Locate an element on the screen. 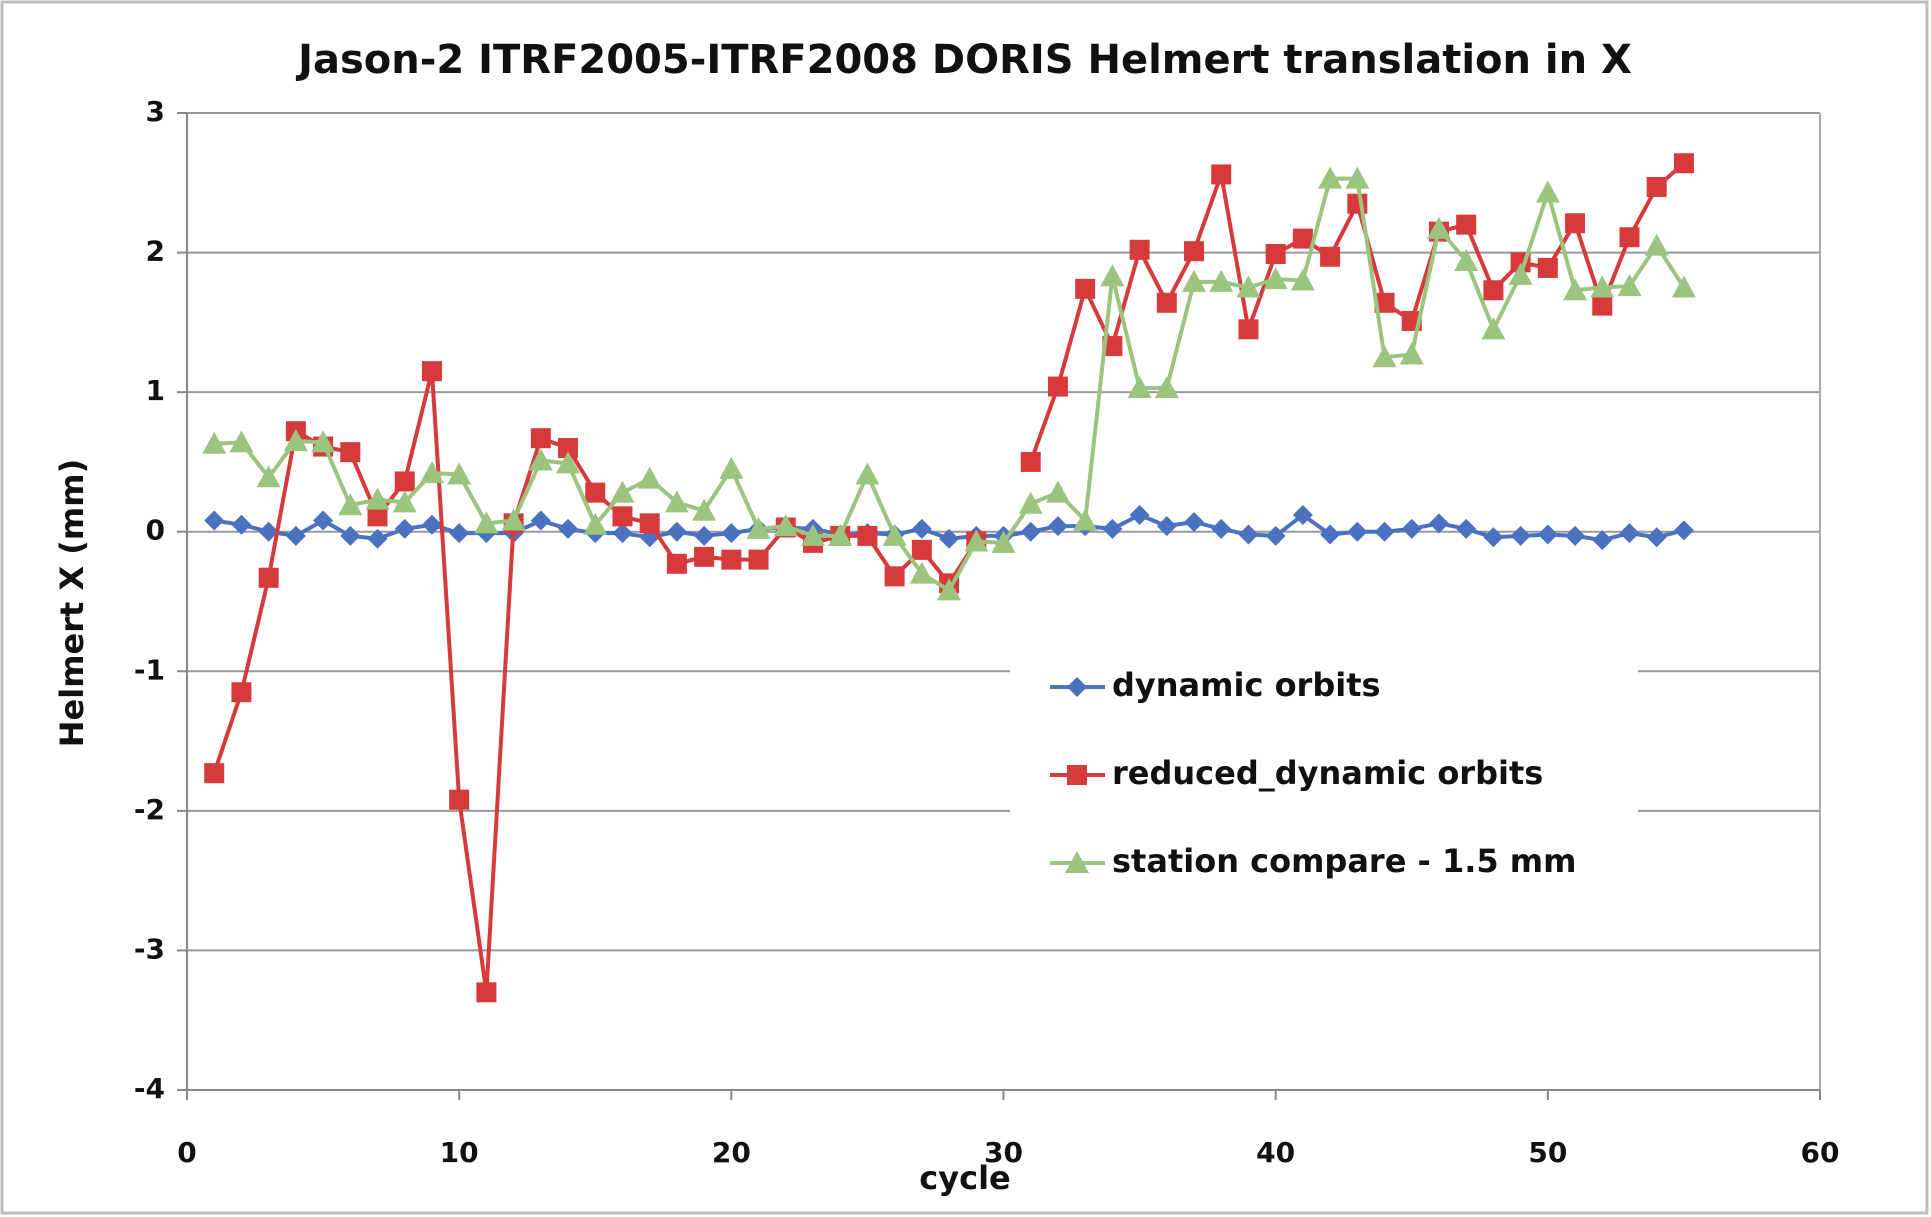 This screenshot has height=1217, width=1931. y-tick-label: 2 is located at coordinates (155, 251).